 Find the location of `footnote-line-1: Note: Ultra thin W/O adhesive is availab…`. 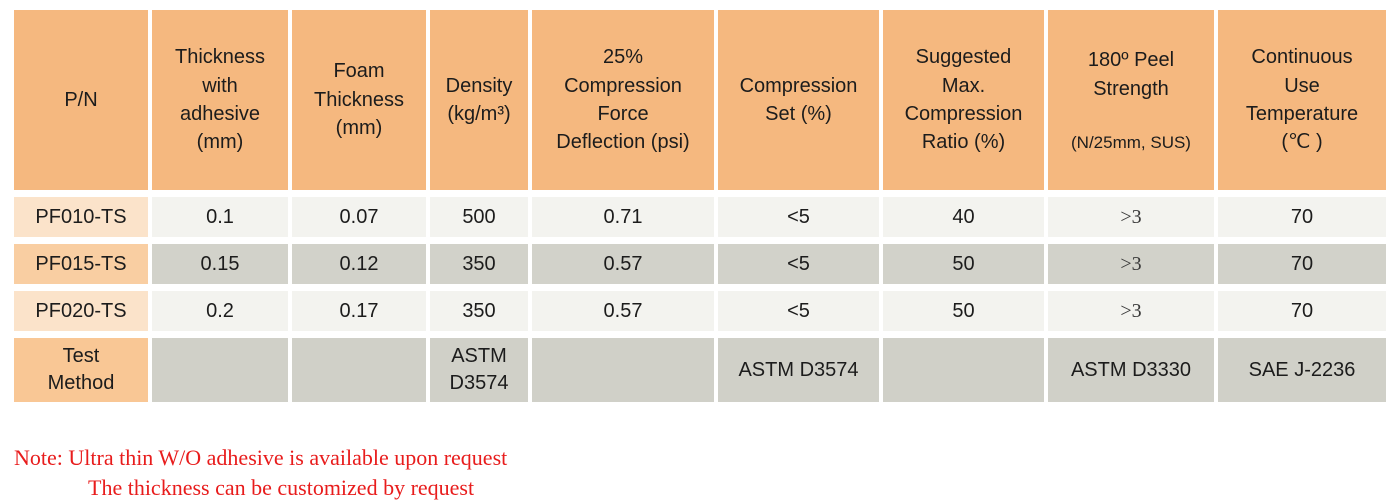

footnote-line-1: Note: Ultra thin W/O adhesive is availab… is located at coordinates (261, 457).